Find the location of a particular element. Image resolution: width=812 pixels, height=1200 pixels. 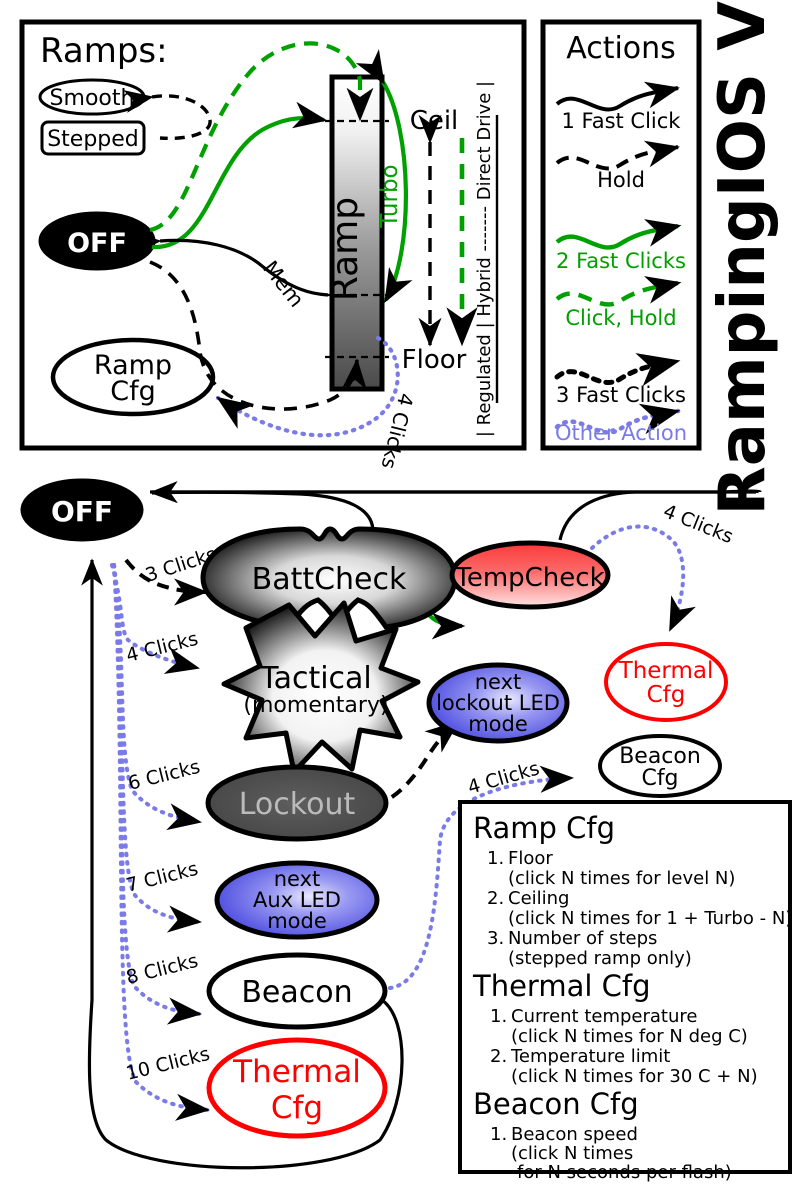

edge-ramp-style-fork is located at coordinates (167, 115).